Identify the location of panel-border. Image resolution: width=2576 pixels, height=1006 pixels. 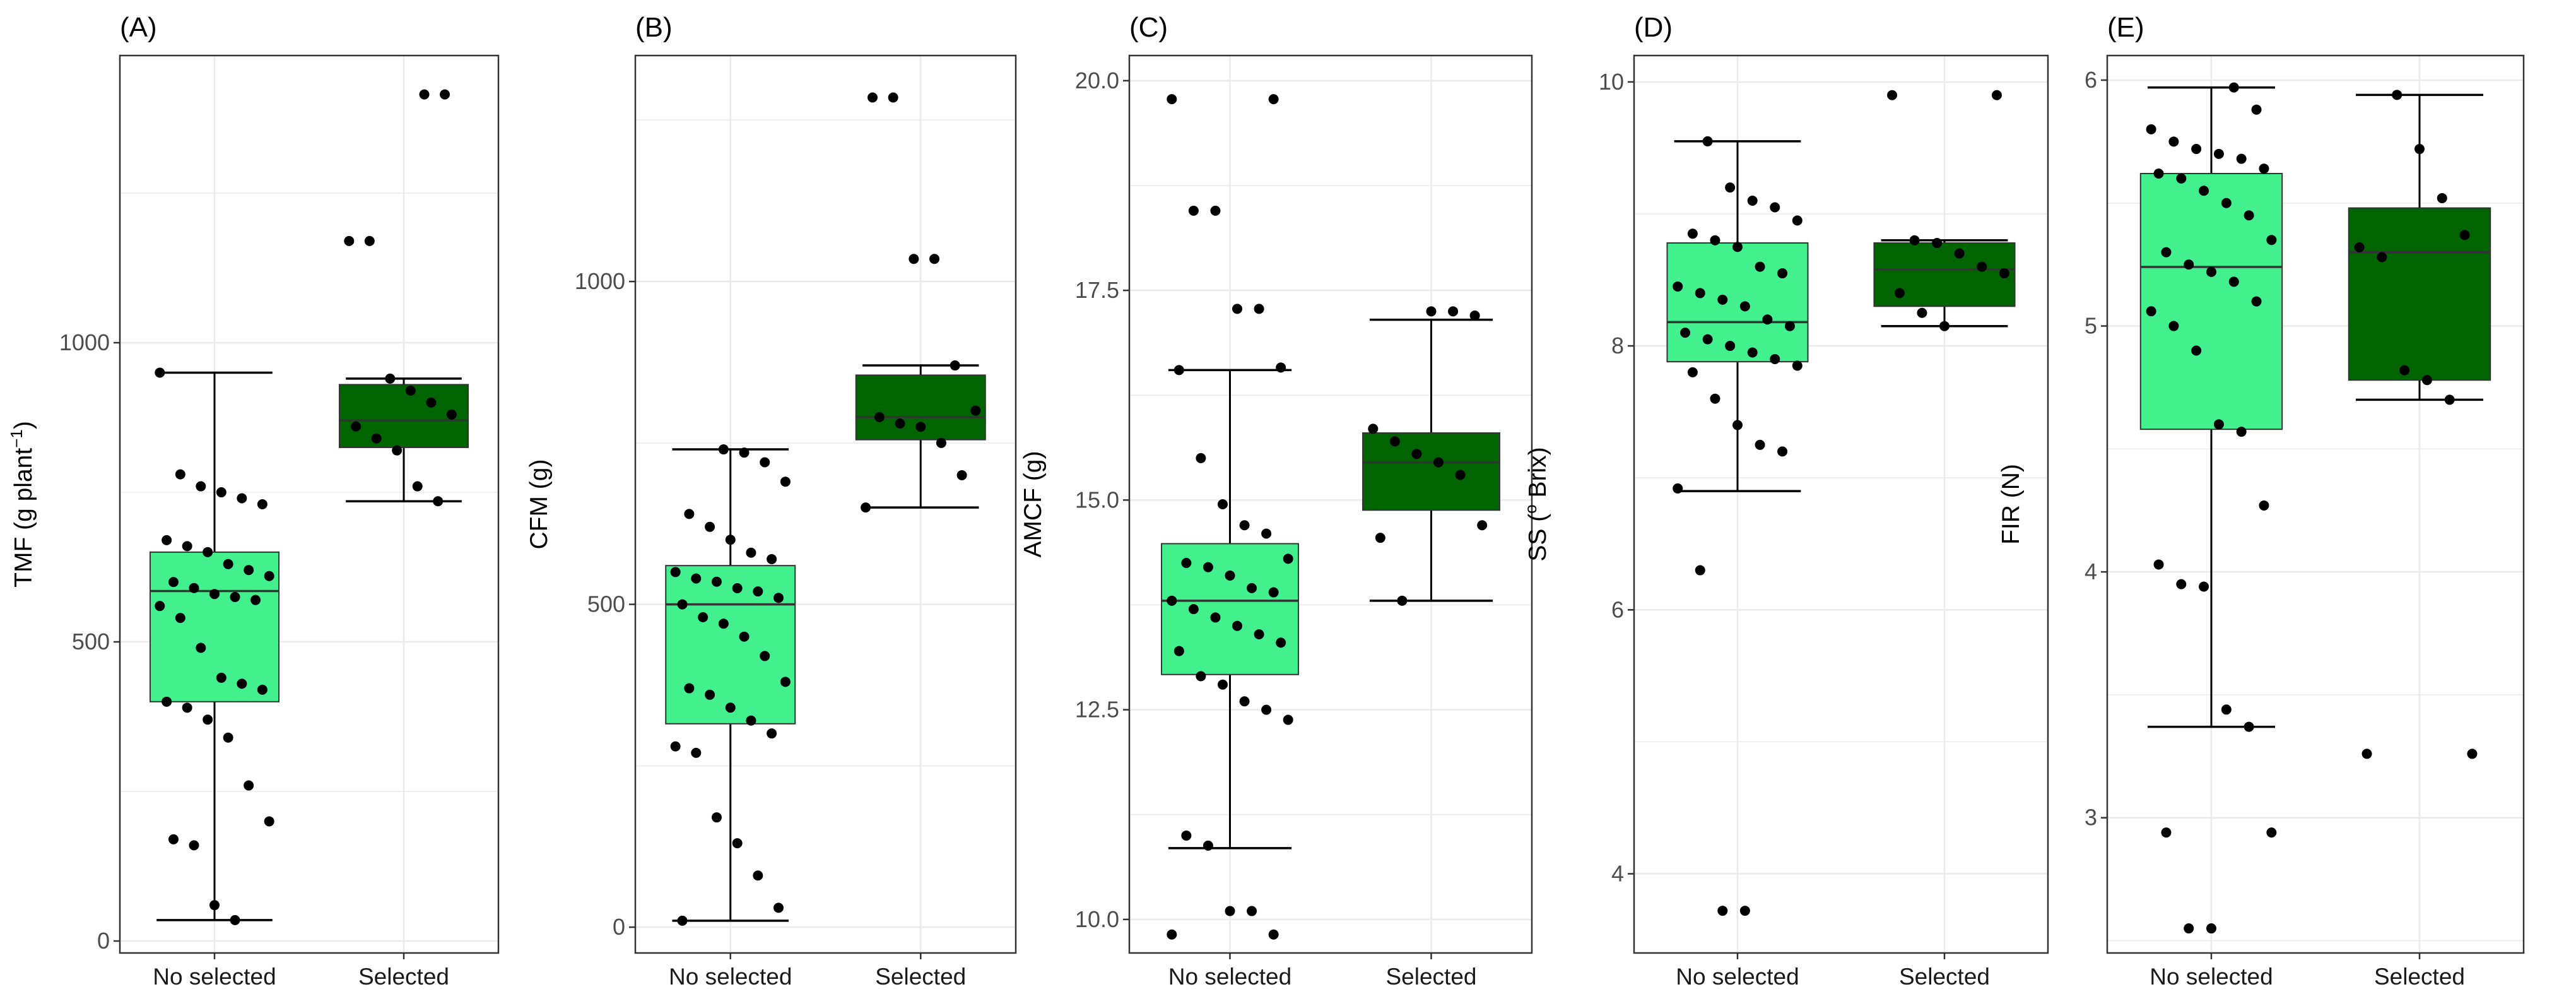
(1330, 504).